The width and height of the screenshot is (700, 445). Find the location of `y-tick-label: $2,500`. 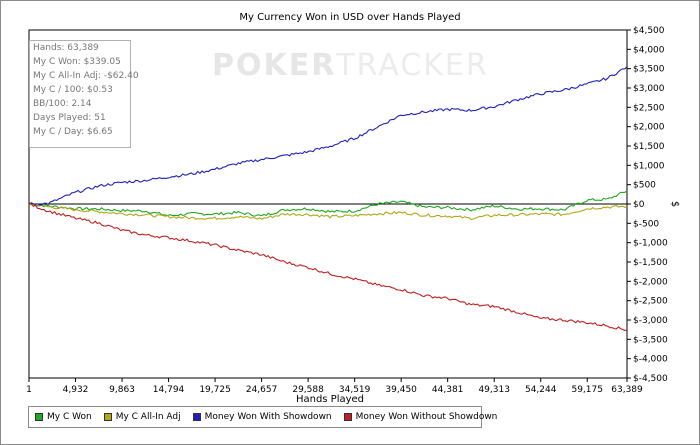

y-tick-label: $2,500 is located at coordinates (649, 108).